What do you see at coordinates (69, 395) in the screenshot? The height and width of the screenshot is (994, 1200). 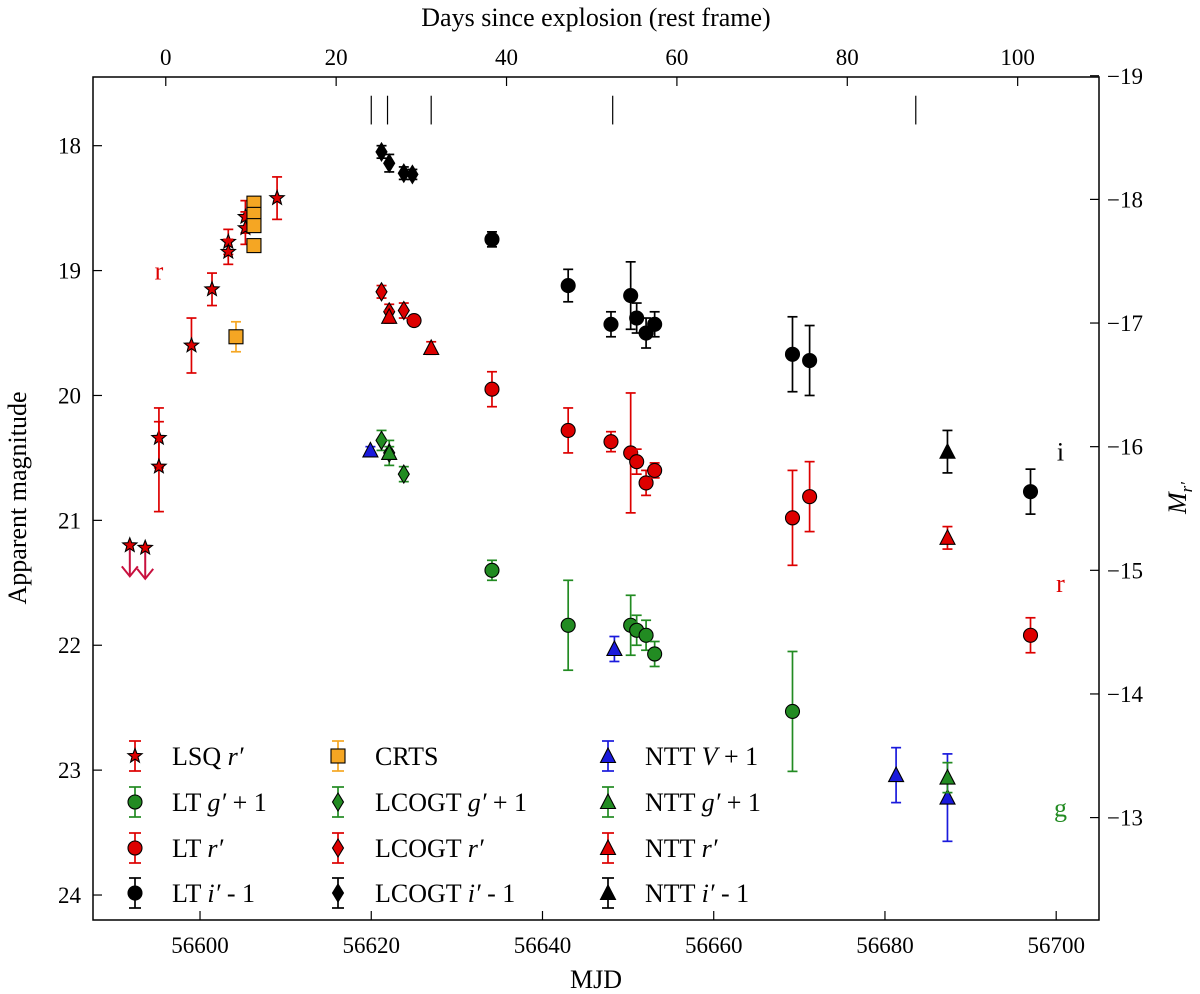 I see `y-tick-label: 20` at bounding box center [69, 395].